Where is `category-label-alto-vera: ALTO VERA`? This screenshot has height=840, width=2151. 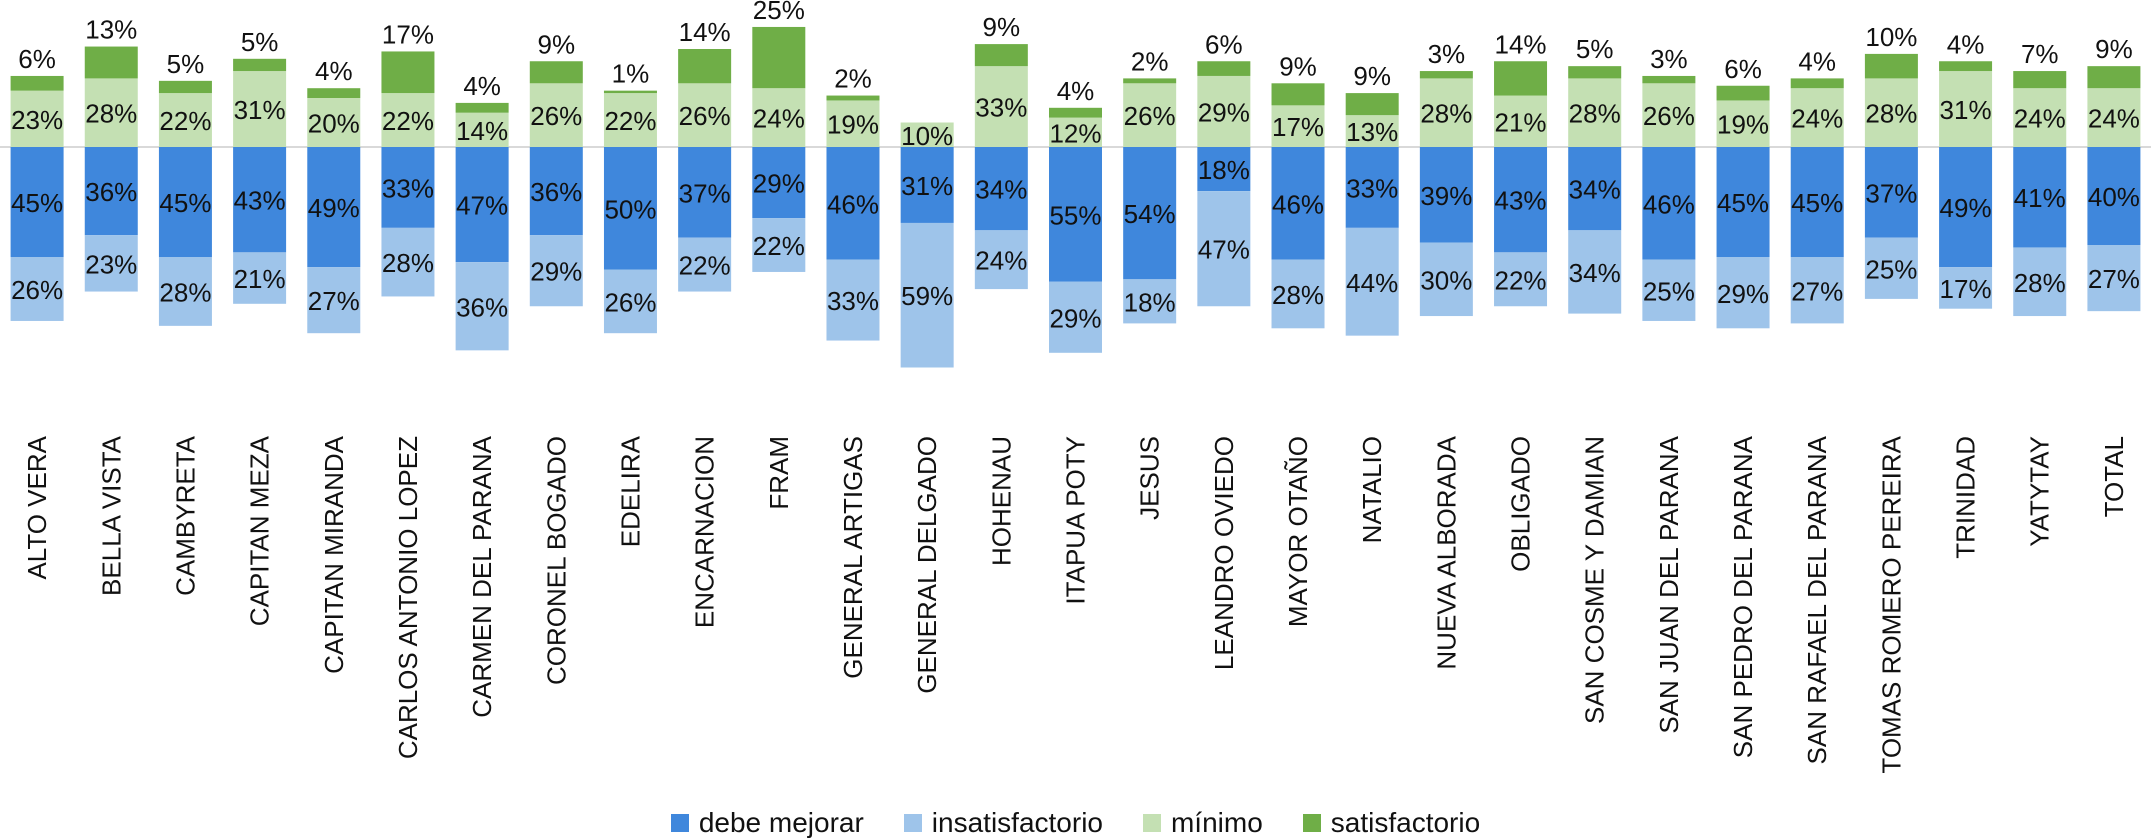 category-label-alto-vera: ALTO VERA is located at coordinates (37, 507).